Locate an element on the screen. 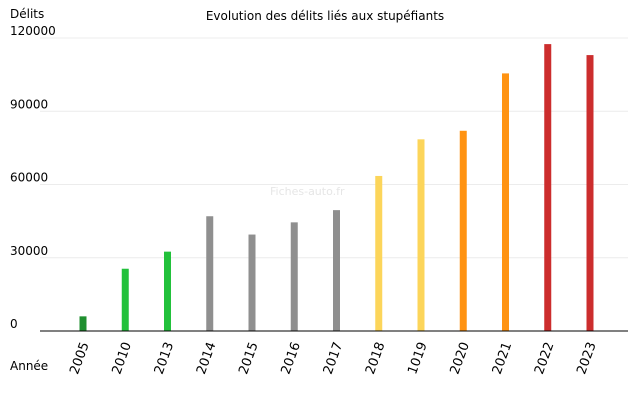 The image size is (640, 400). y-tick-label: 120000 is located at coordinates (33, 31).